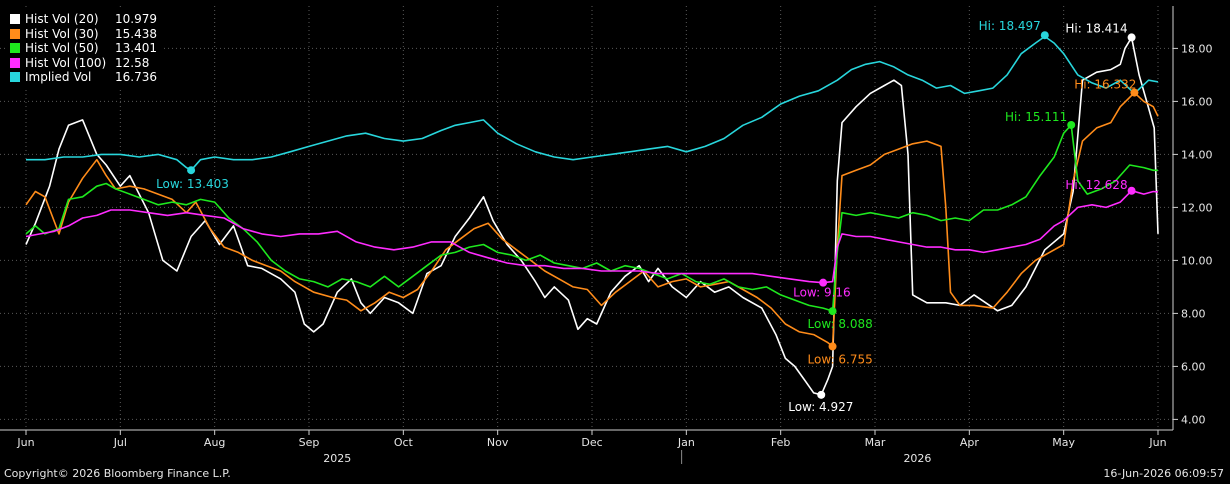 The image size is (1230, 484). I want to click on legend-series-name: Hist Vol (50), so click(62, 48).